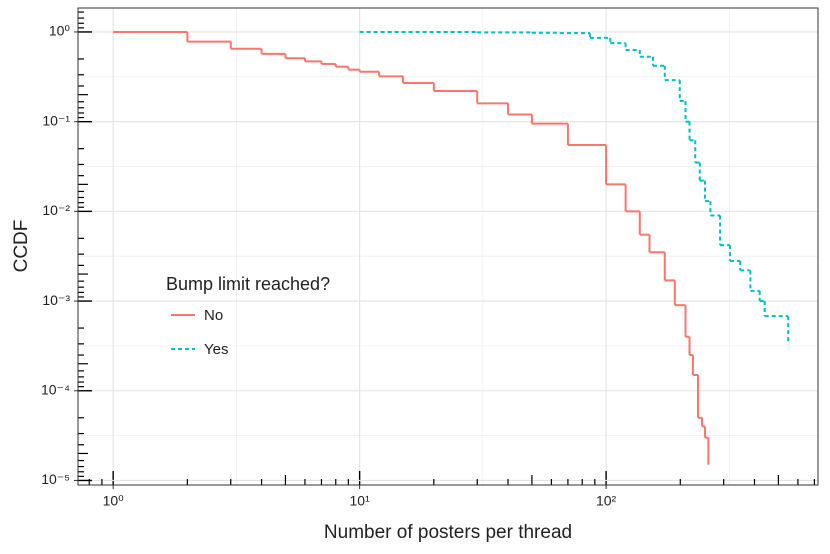 The height and width of the screenshot is (554, 830). Describe the element at coordinates (213, 315) in the screenshot. I see `legend-label: No` at that location.